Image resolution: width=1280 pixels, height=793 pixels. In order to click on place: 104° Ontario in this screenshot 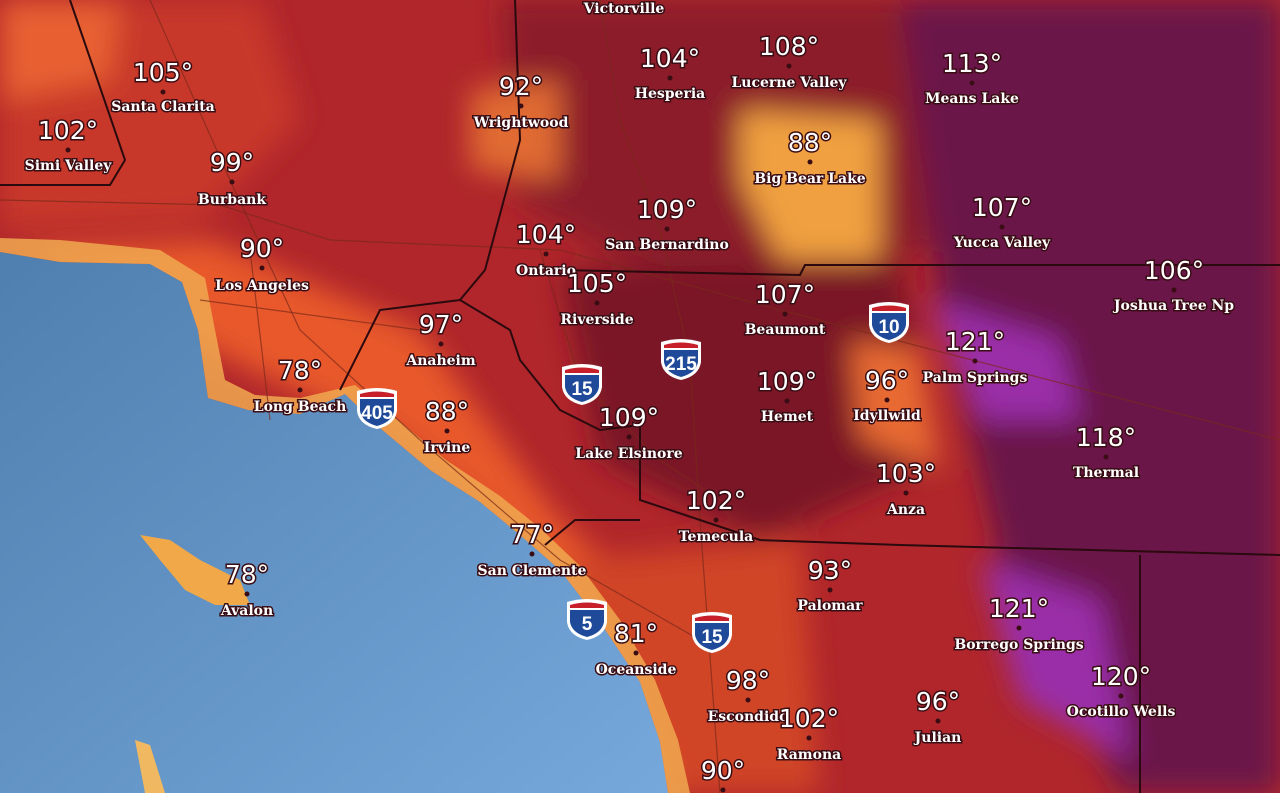, I will do `click(545, 250)`.